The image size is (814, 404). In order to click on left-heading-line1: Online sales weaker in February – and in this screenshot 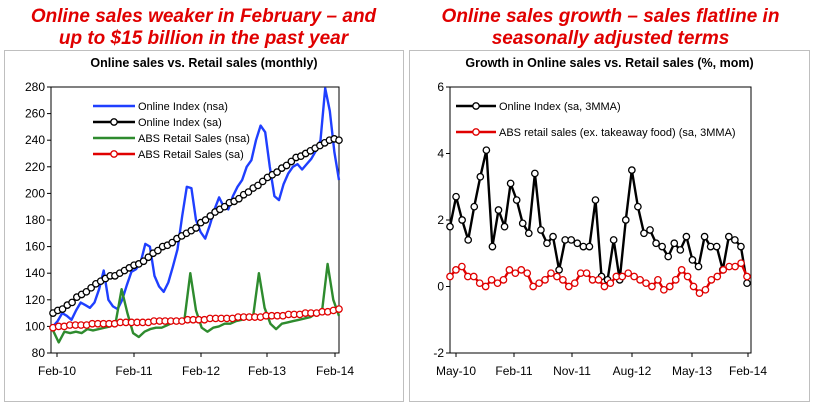, I will do `click(203, 16)`.